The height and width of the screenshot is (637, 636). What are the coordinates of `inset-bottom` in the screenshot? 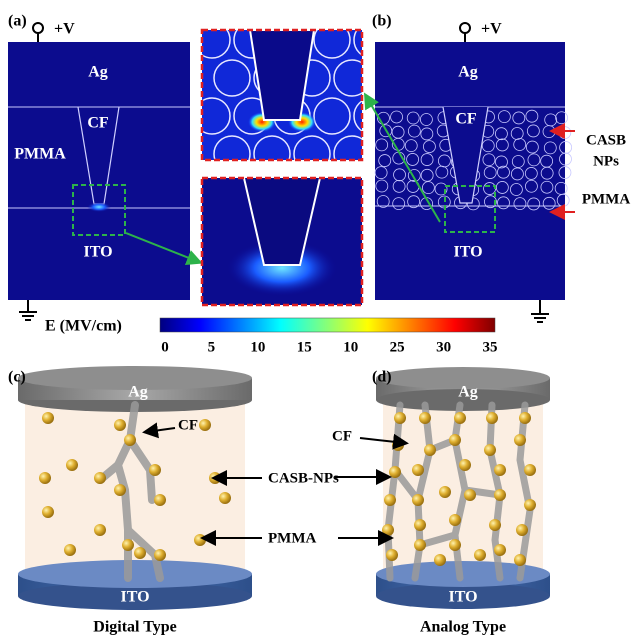 It's located at (282, 241).